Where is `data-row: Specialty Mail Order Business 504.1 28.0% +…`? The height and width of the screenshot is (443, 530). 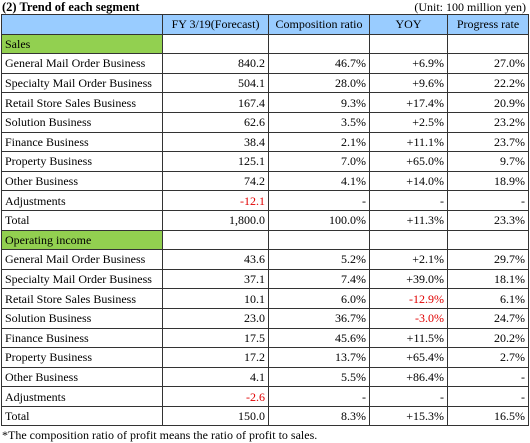 data-row: Specialty Mail Order Business 504.1 28.0% +… is located at coordinates (265, 83).